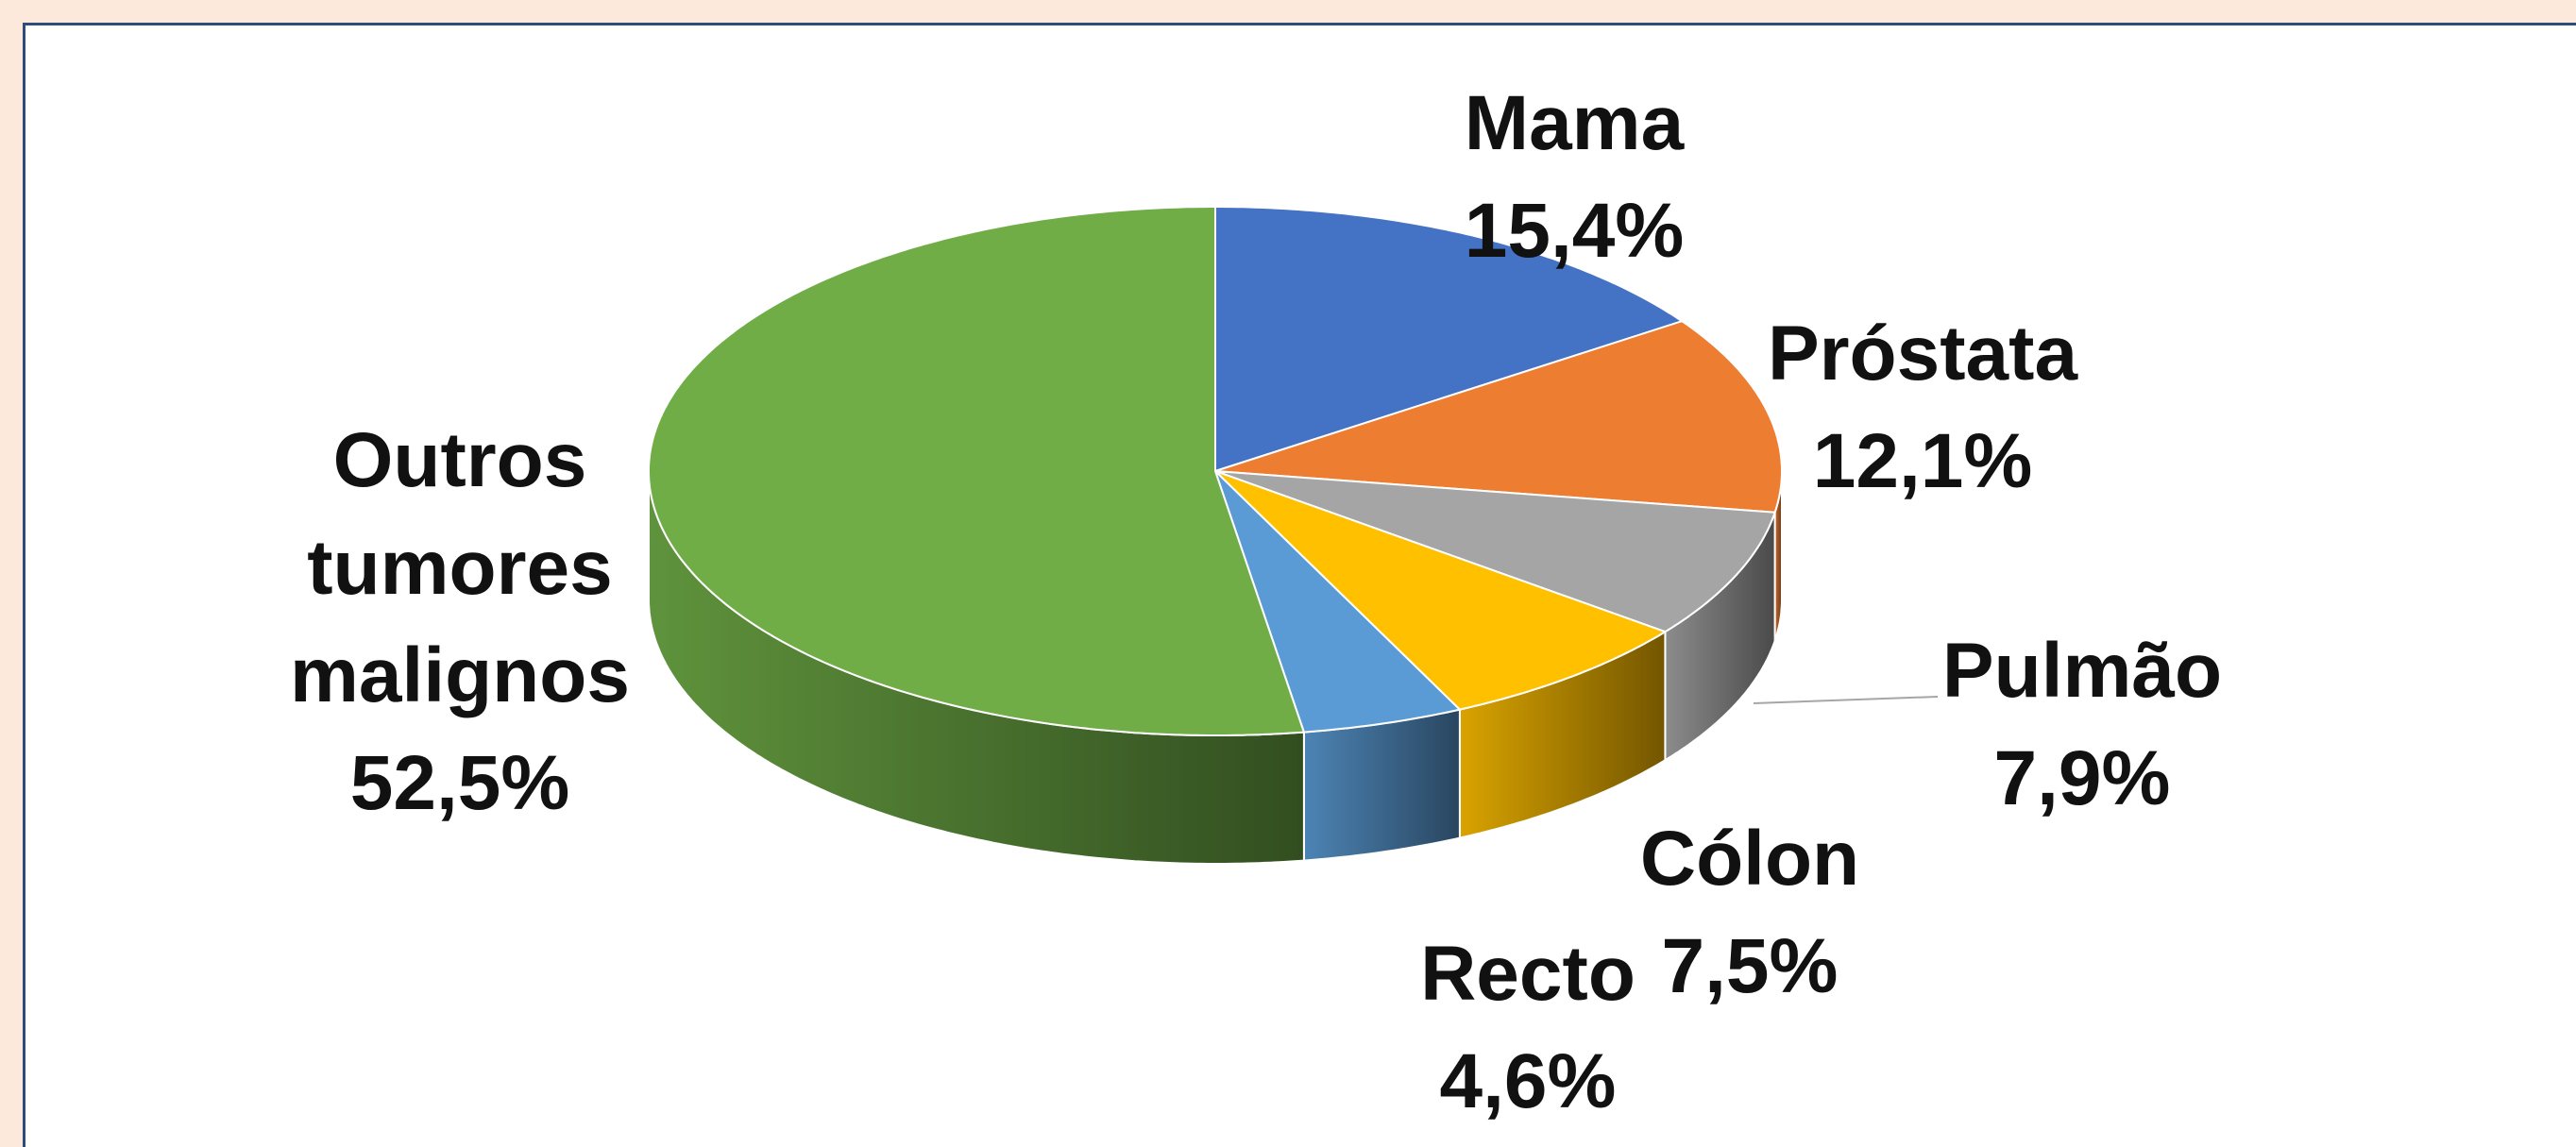 The height and width of the screenshot is (1147, 2576). What do you see at coordinates (1922, 461) in the screenshot?
I see `label-value: 12,1%` at bounding box center [1922, 461].